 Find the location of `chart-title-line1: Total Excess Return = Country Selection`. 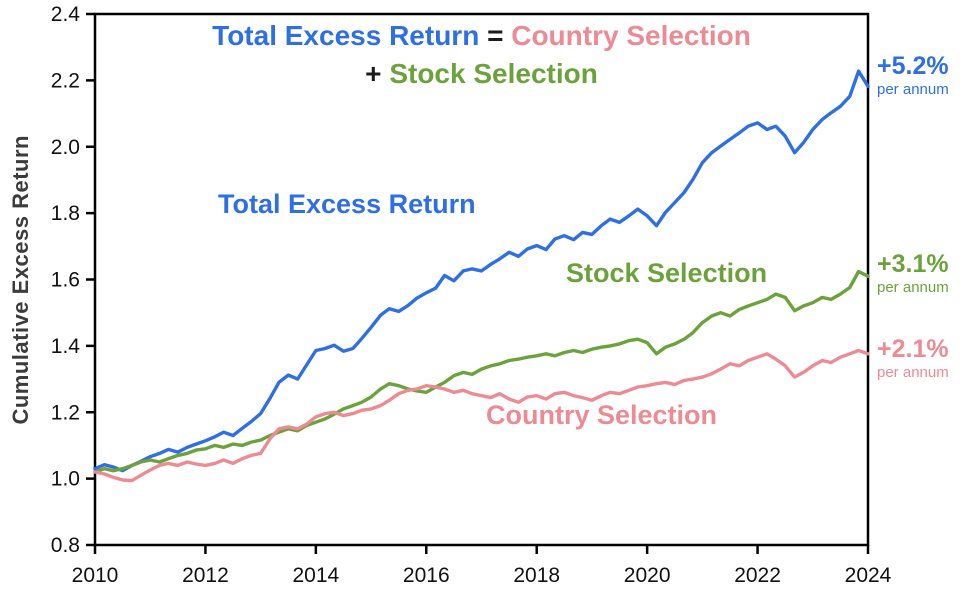

chart-title-line1: Total Excess Return = Country Selection is located at coordinates (481, 36).